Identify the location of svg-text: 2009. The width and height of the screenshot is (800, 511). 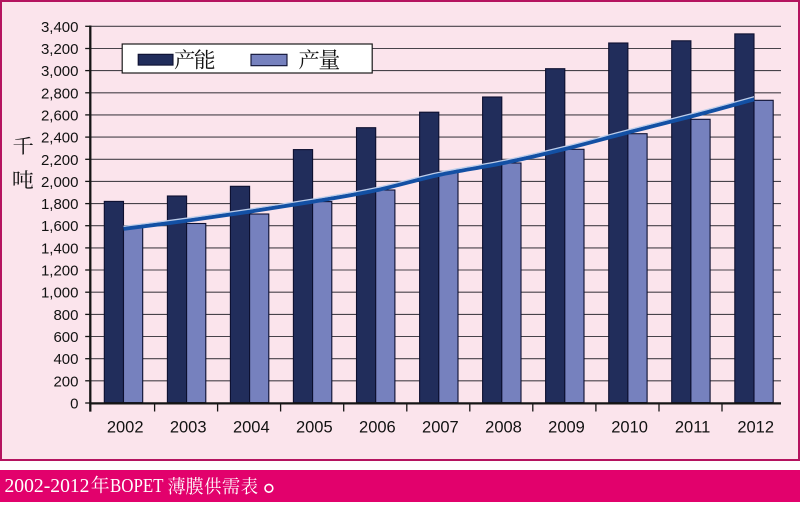
(566, 428).